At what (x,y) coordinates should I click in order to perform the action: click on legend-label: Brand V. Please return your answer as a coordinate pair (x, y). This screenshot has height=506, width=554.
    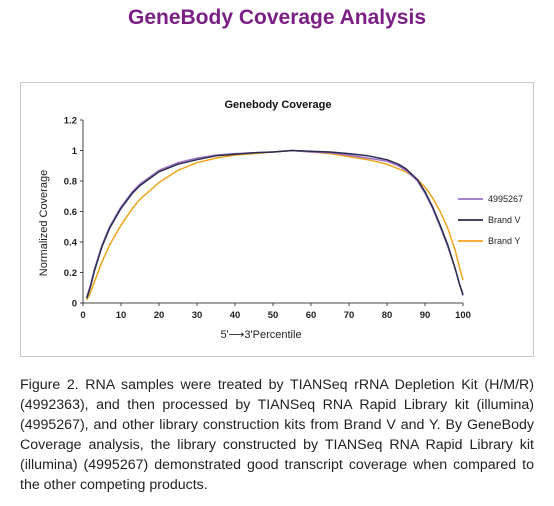
    Looking at the image, I should click on (504, 220).